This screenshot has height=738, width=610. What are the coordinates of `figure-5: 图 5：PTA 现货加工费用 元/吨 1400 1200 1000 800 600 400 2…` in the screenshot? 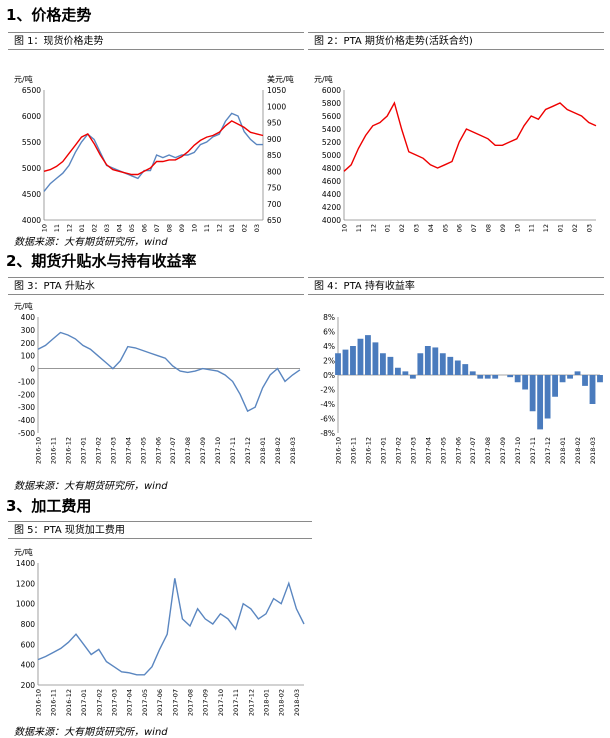 It's located at (160, 621).